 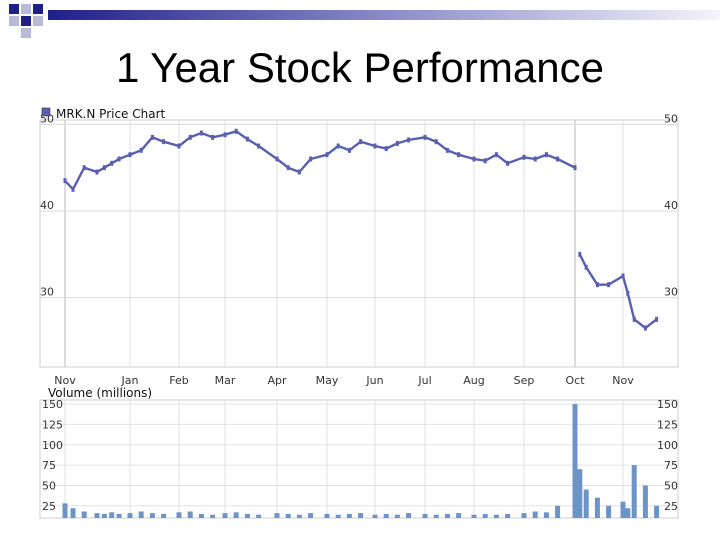 What do you see at coordinates (26, 21) in the screenshot?
I see `decoration-squares` at bounding box center [26, 21].